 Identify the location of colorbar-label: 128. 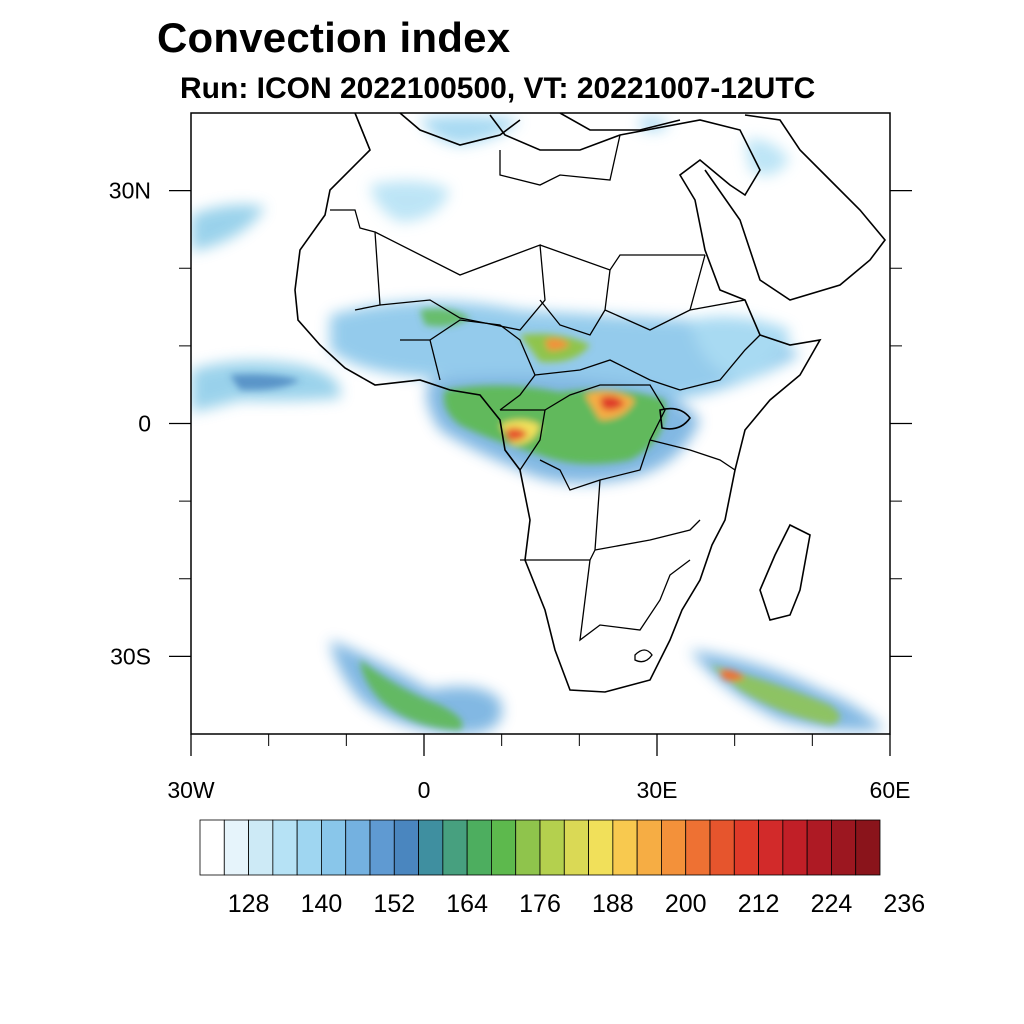
(249, 904).